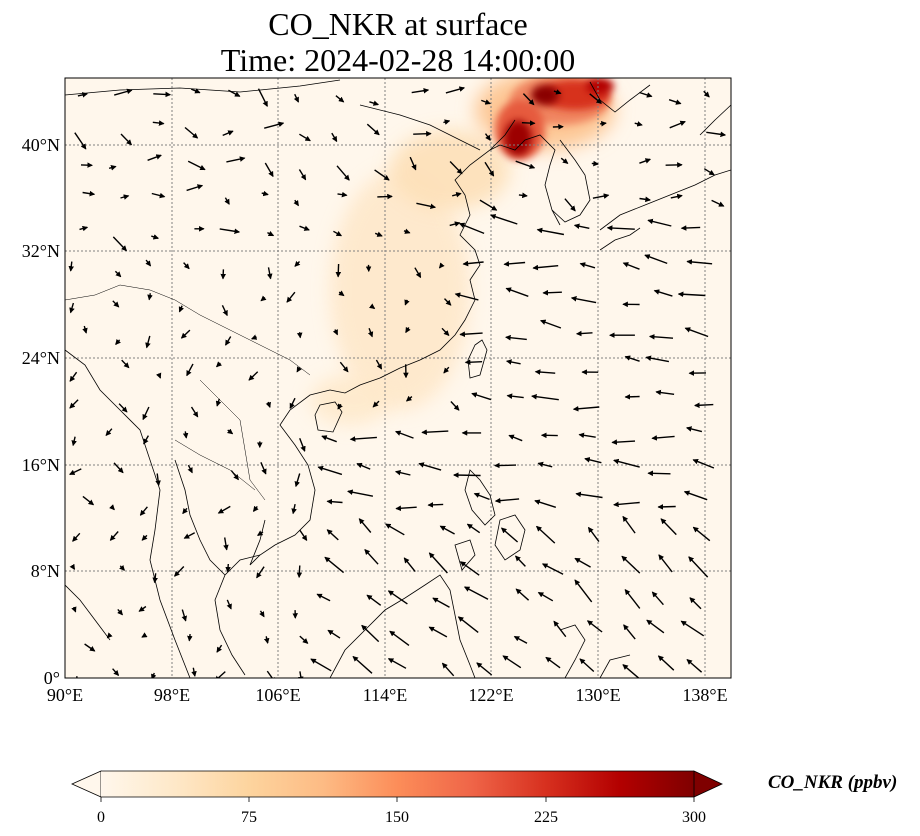 This screenshot has height=836, width=920. I want to click on colorbar: 0 75 150 225 300, so click(397, 798).